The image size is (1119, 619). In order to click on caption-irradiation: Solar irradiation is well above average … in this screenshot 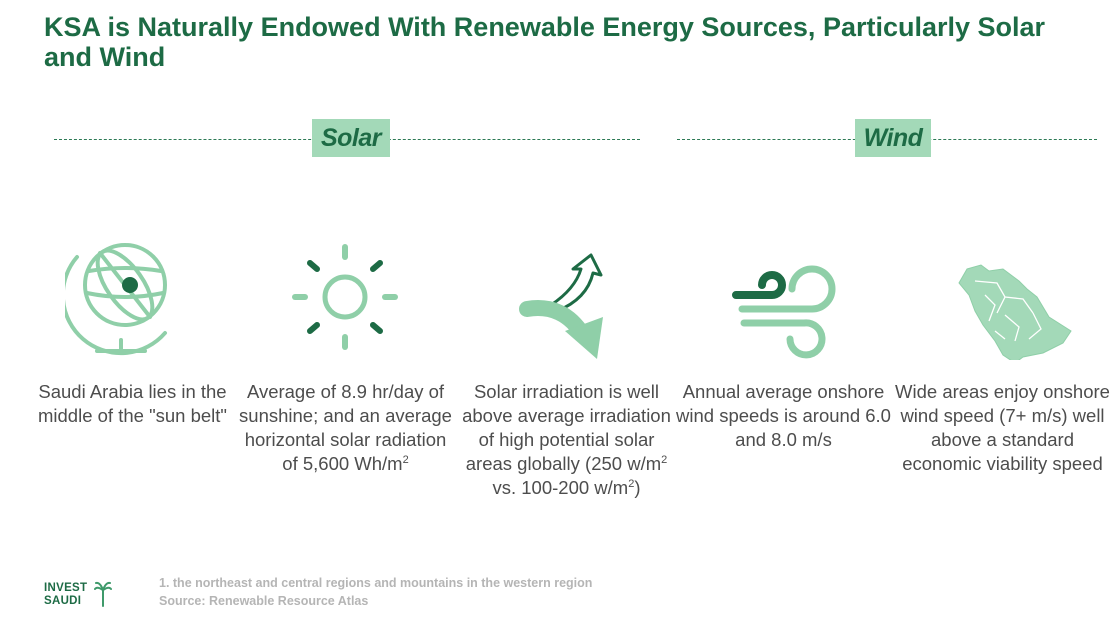, I will do `click(566, 440)`.